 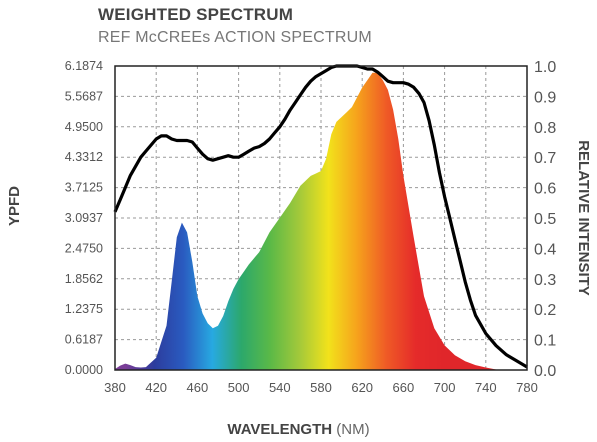 What do you see at coordinates (84, 248) in the screenshot?
I see `y-left-tick-label: 2.4750` at bounding box center [84, 248].